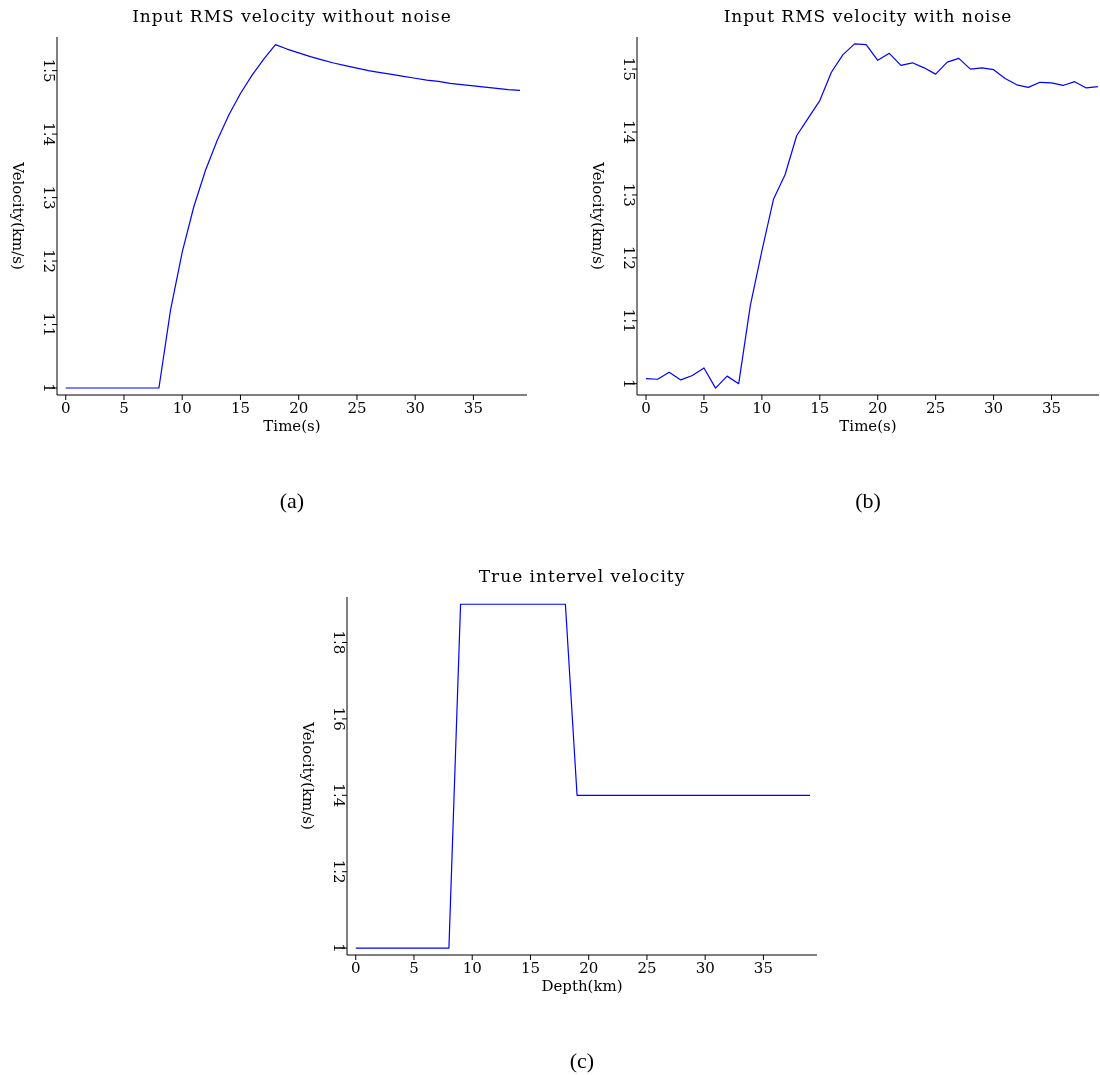 The height and width of the screenshot is (1075, 1100). I want to click on chart-title: Input RMS velocity without noise, so click(292, 16).